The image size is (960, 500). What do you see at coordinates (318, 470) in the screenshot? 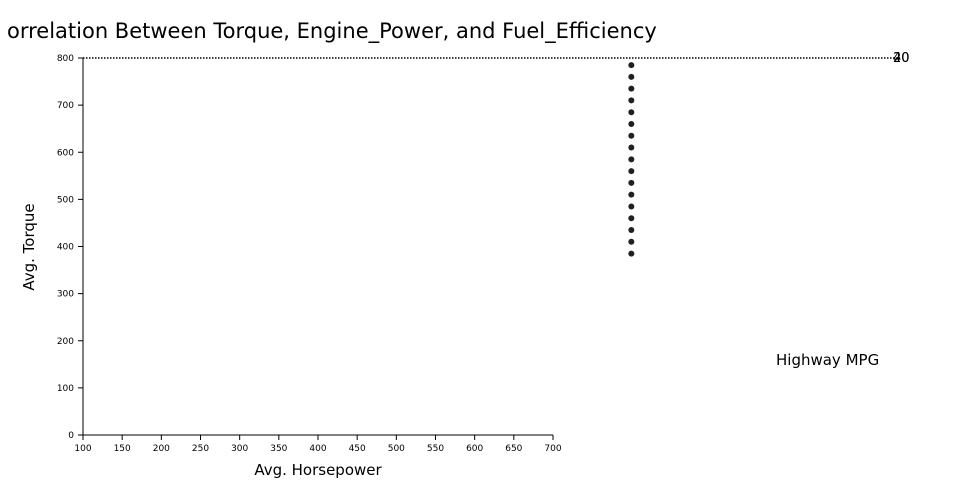
I see `x-axis-label: Avg. Horsepower` at bounding box center [318, 470].